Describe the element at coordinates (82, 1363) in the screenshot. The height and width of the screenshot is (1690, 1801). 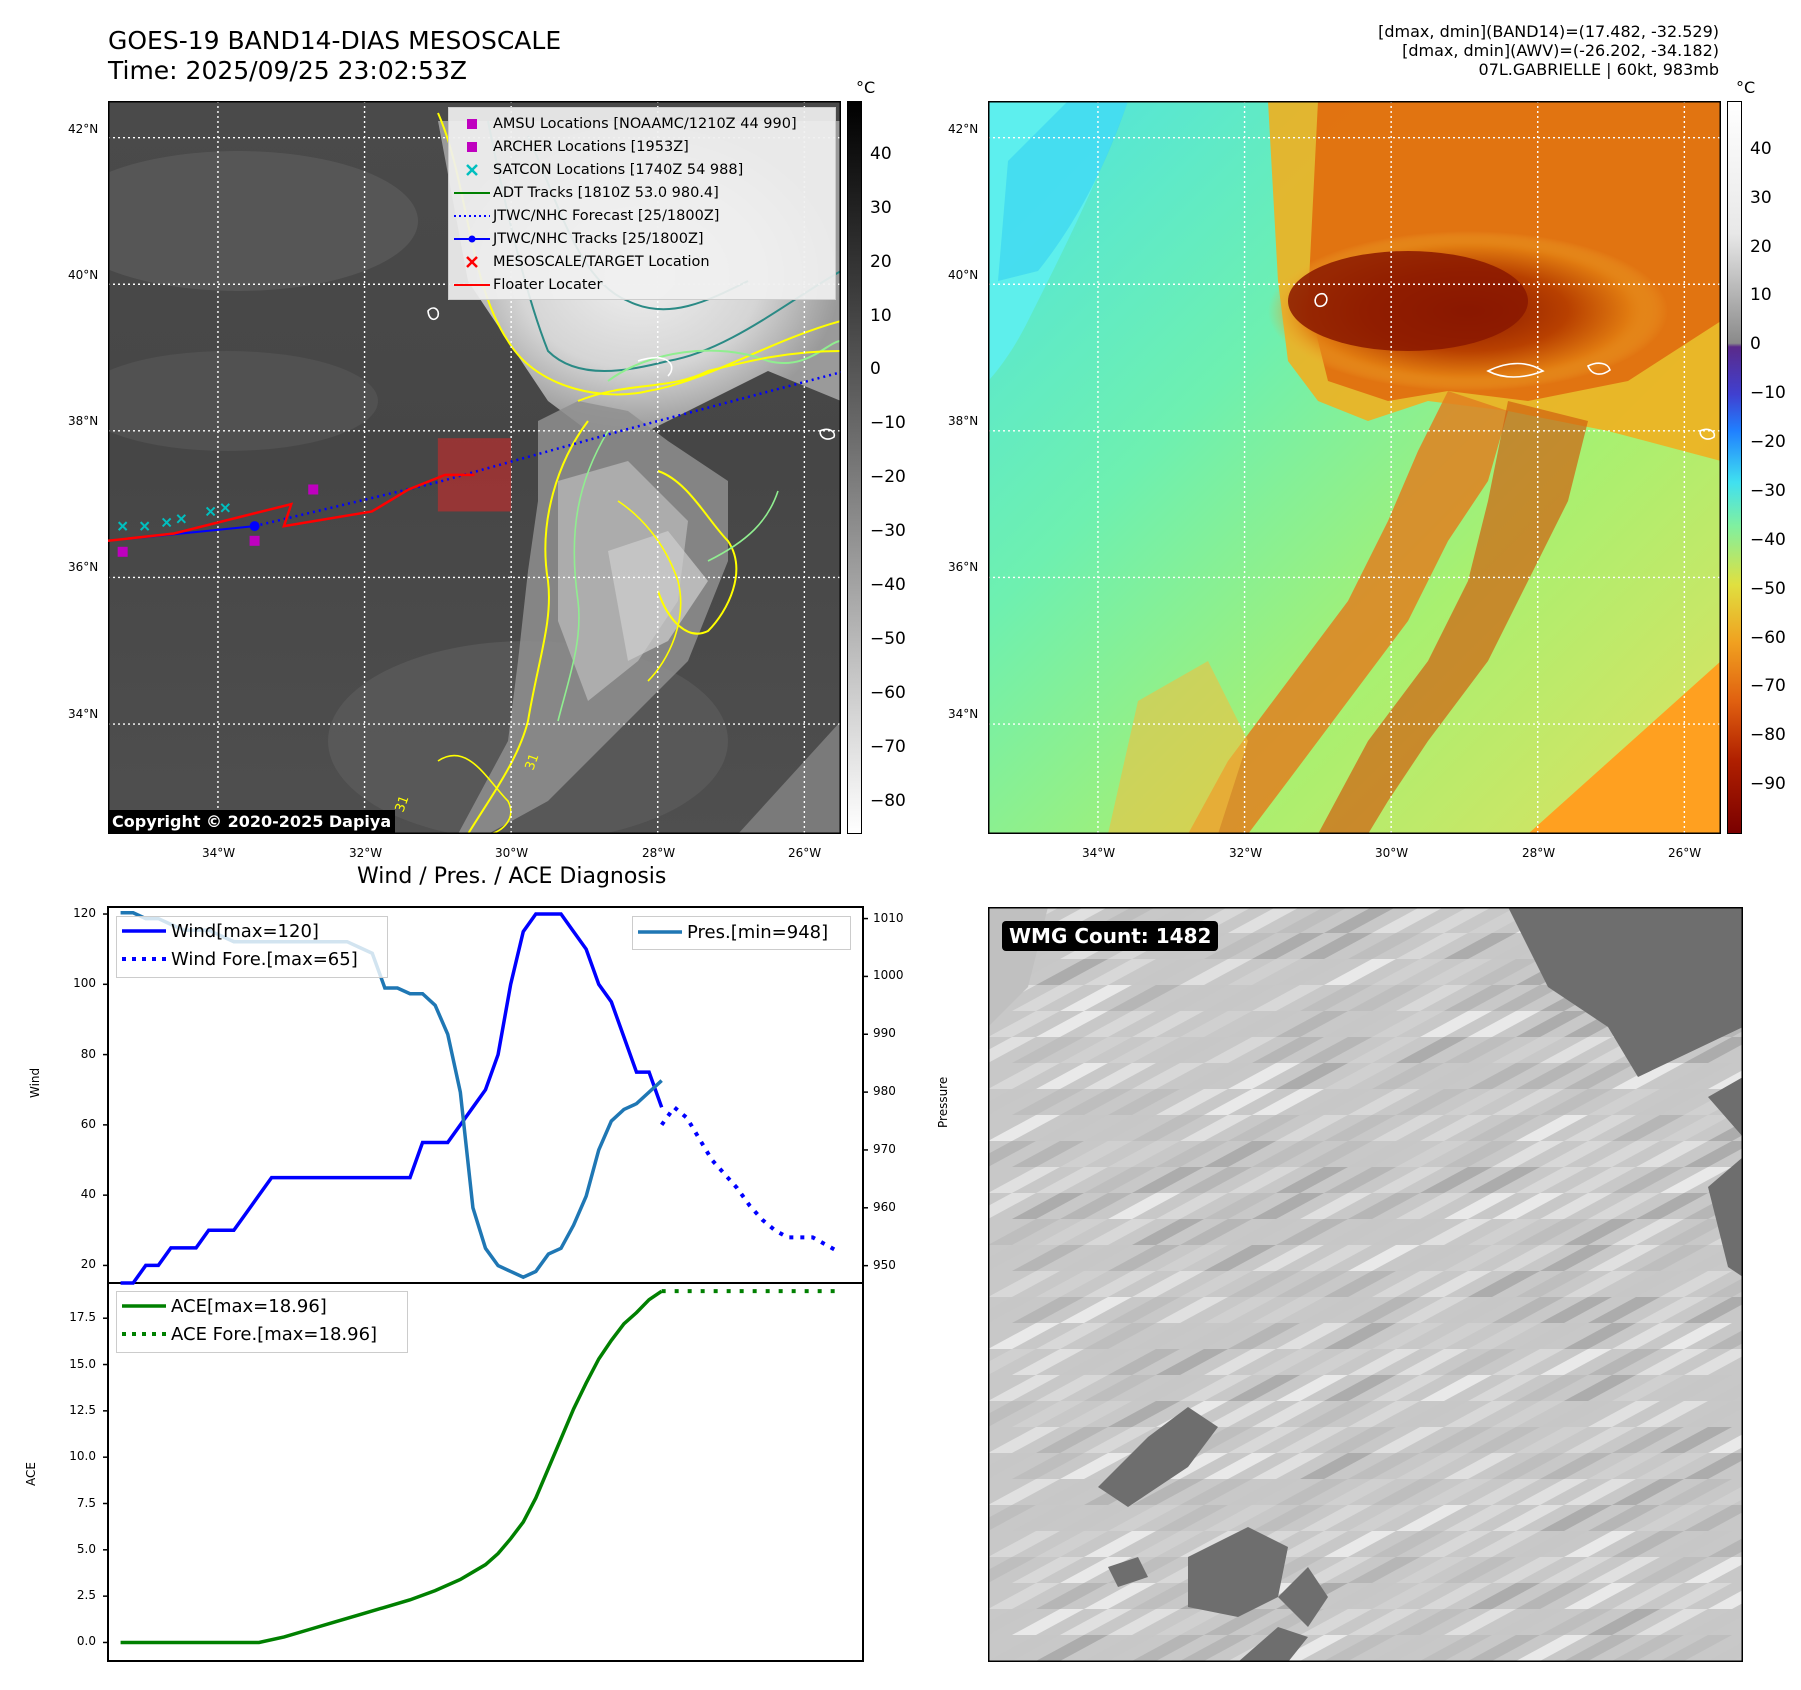
I see `tick-label: 15.0` at that location.